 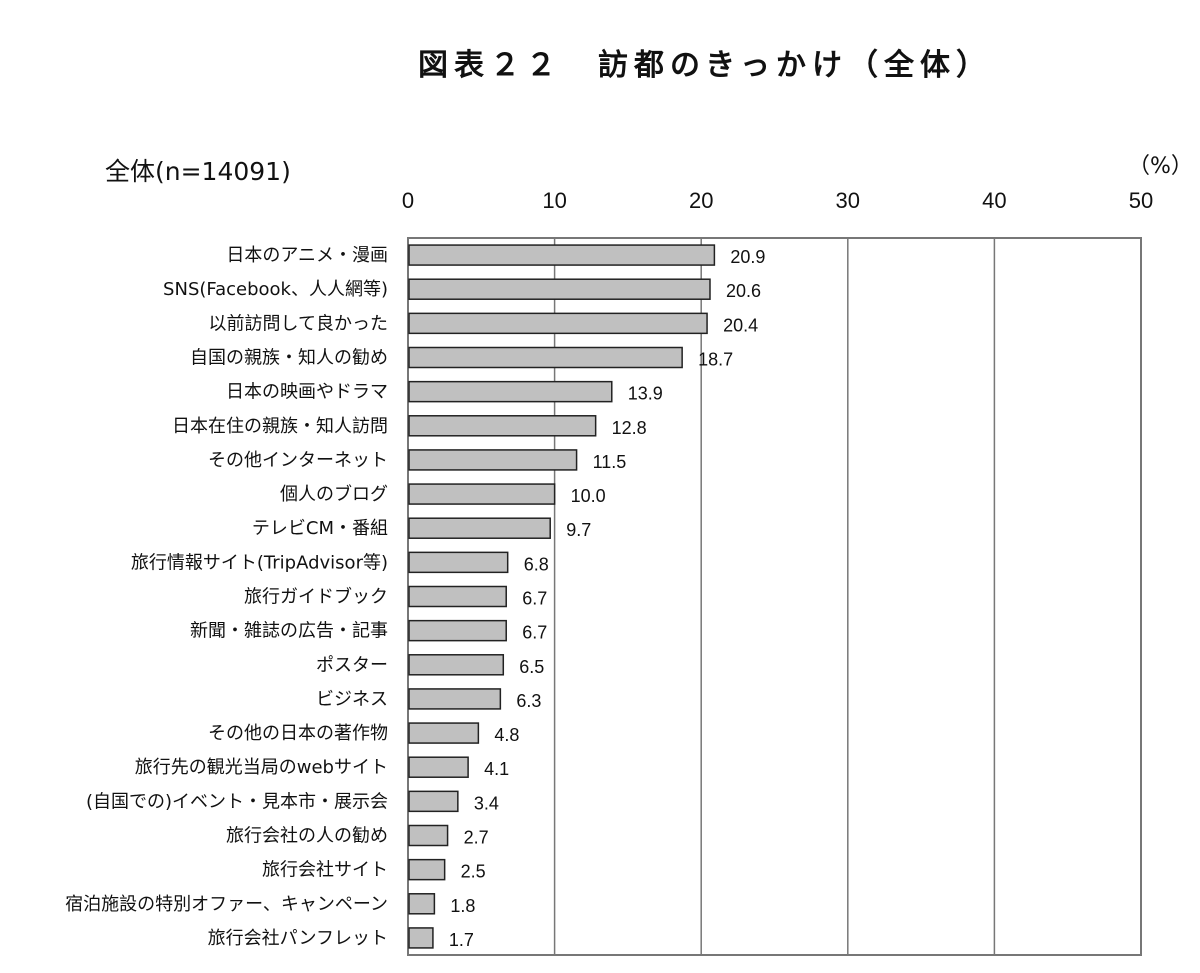 What do you see at coordinates (486, 803) in the screenshot?
I see `data-label: 3.4` at bounding box center [486, 803].